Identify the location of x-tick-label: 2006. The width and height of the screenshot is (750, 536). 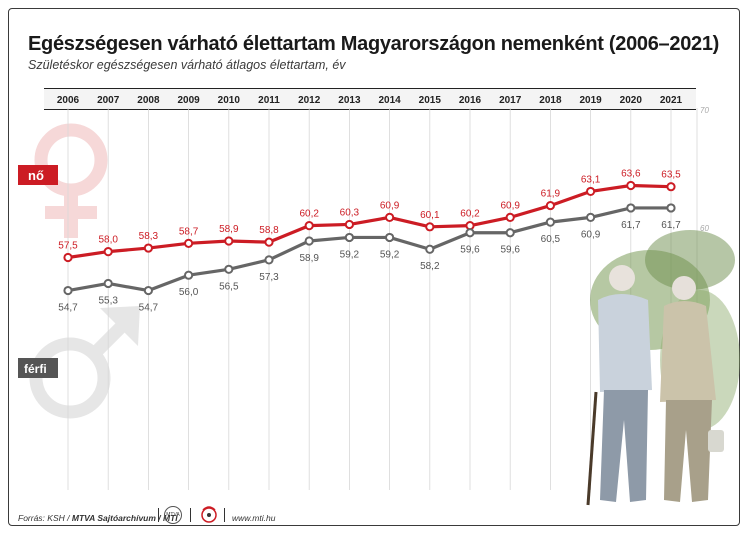
(68, 100).